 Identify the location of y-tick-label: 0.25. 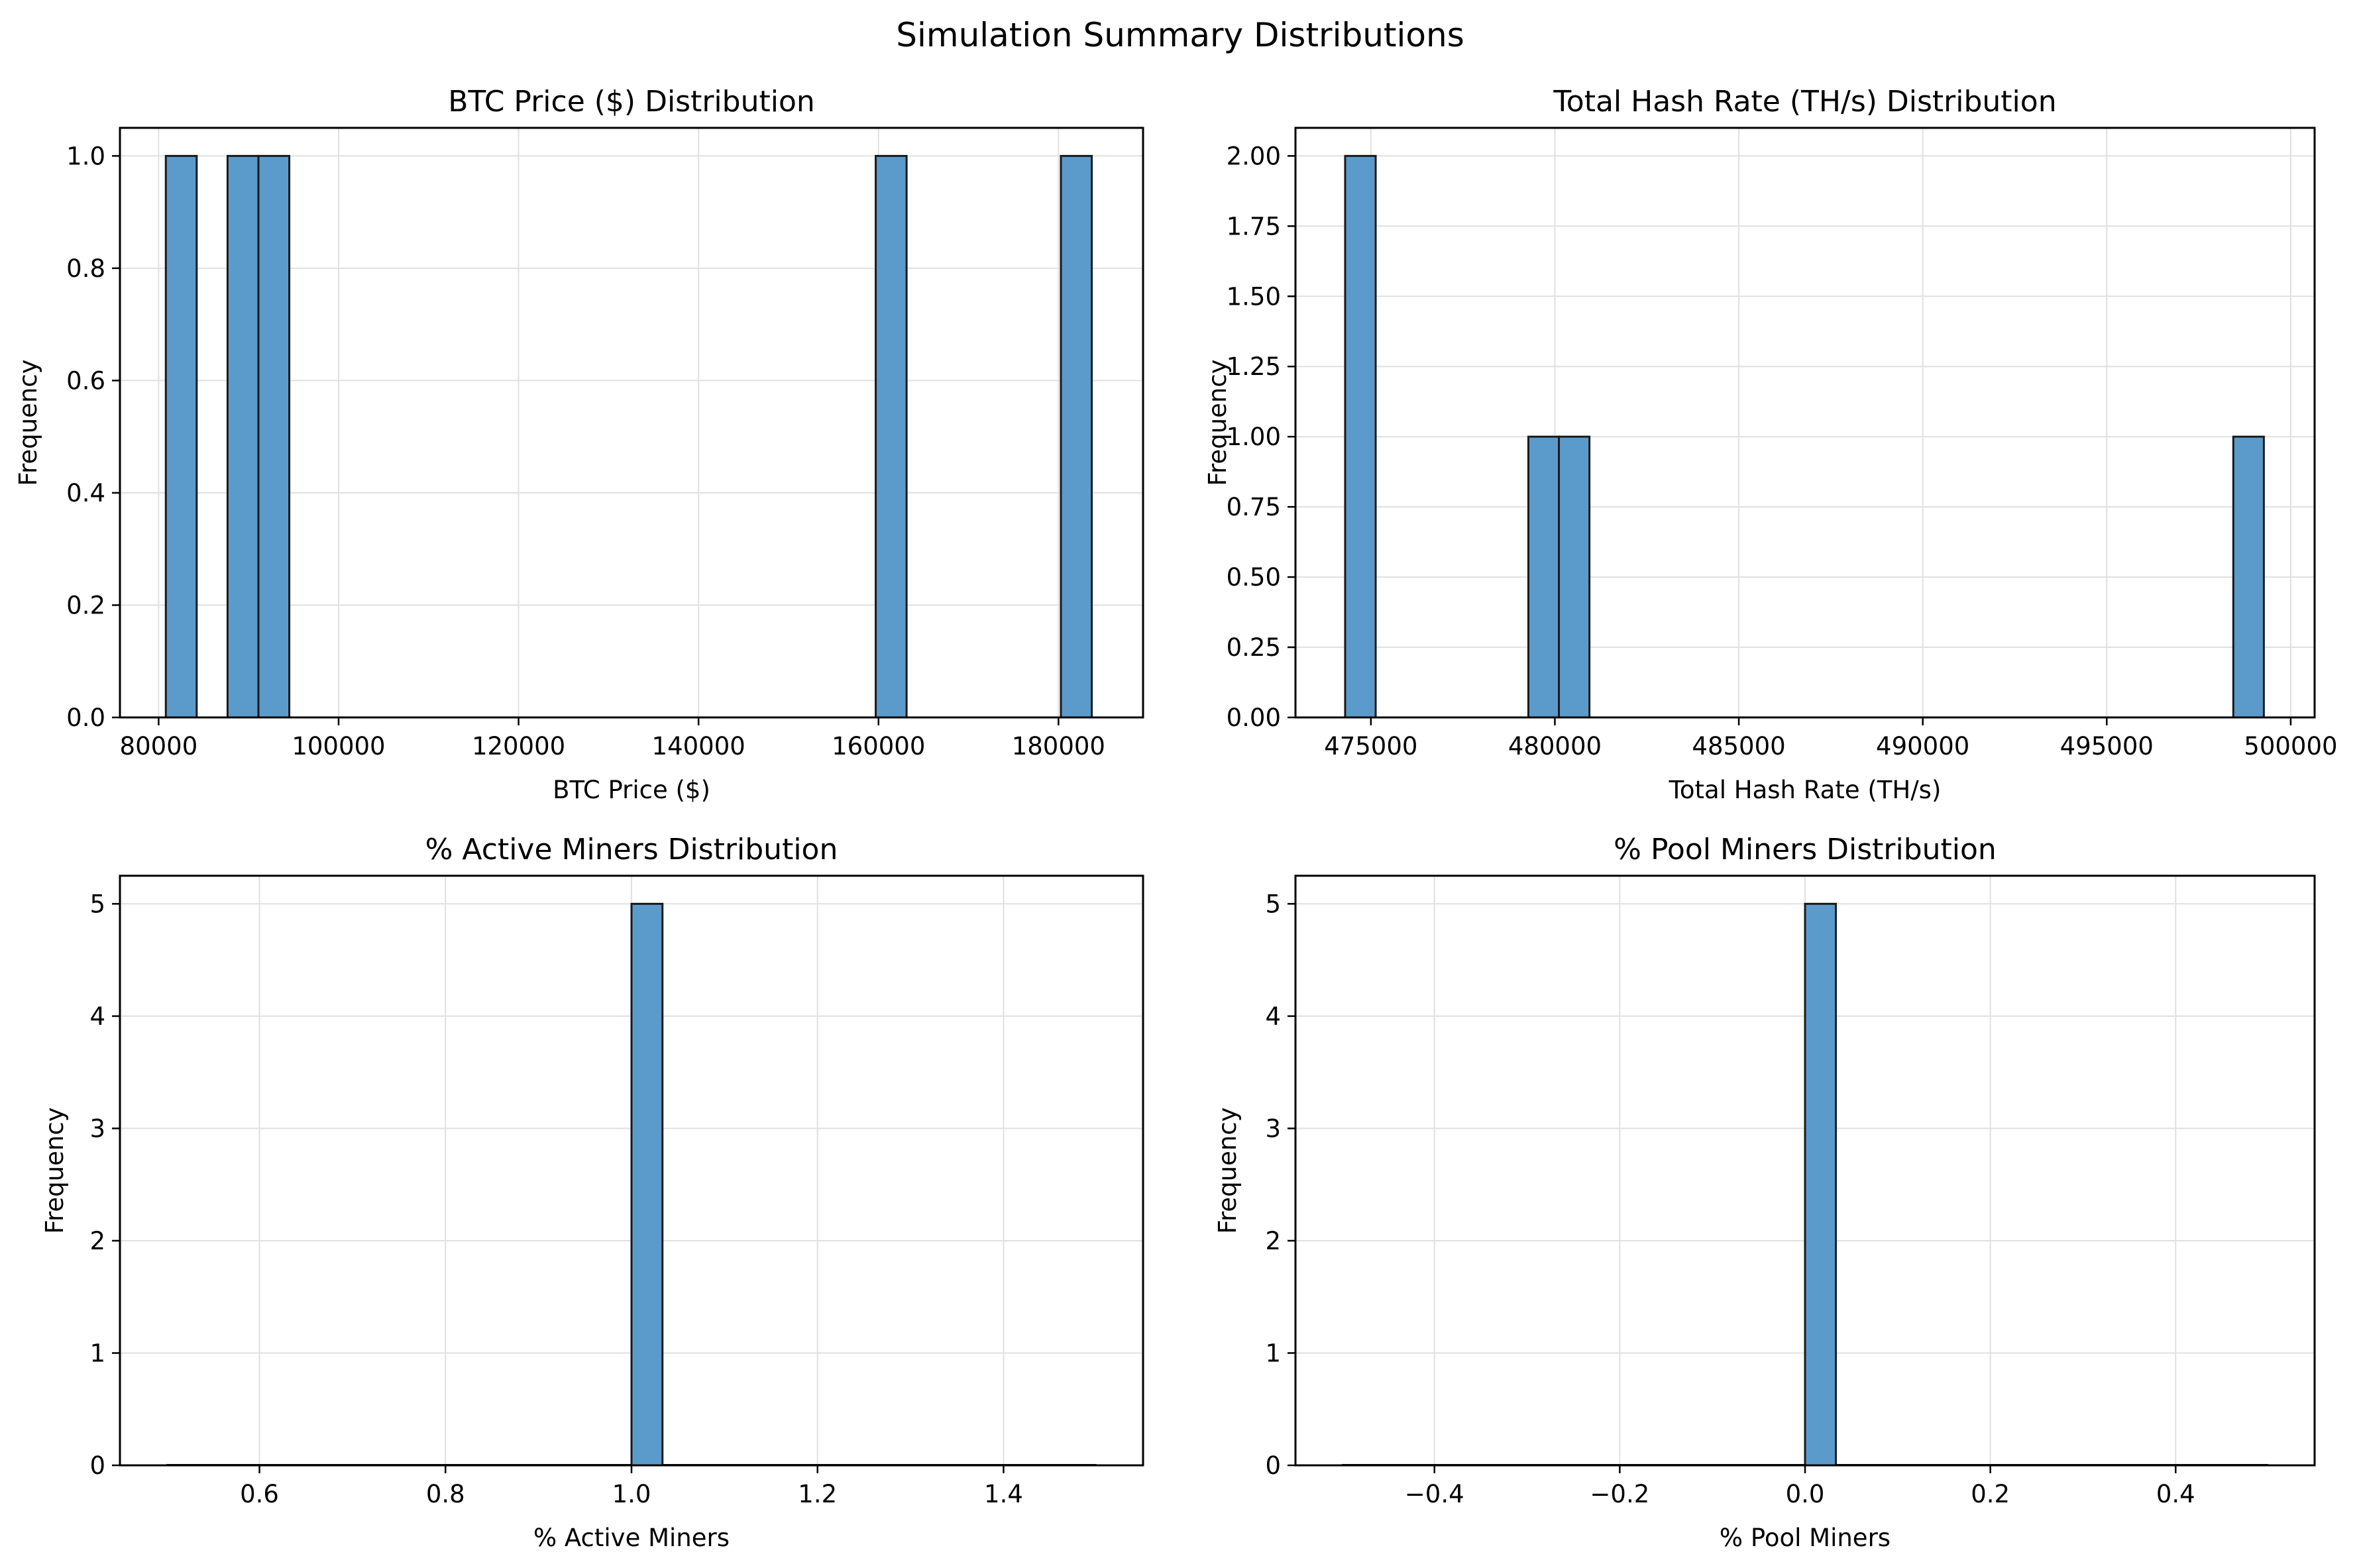
(1254, 647).